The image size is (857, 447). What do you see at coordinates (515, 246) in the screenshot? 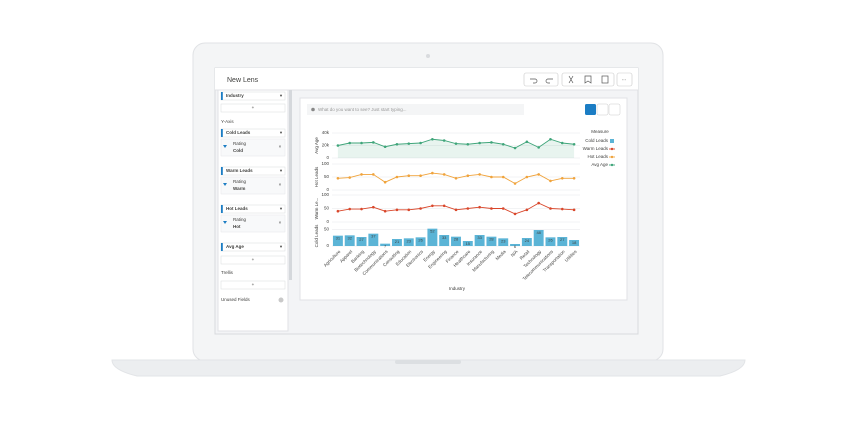
I see `bar-label: 6` at bounding box center [515, 246].